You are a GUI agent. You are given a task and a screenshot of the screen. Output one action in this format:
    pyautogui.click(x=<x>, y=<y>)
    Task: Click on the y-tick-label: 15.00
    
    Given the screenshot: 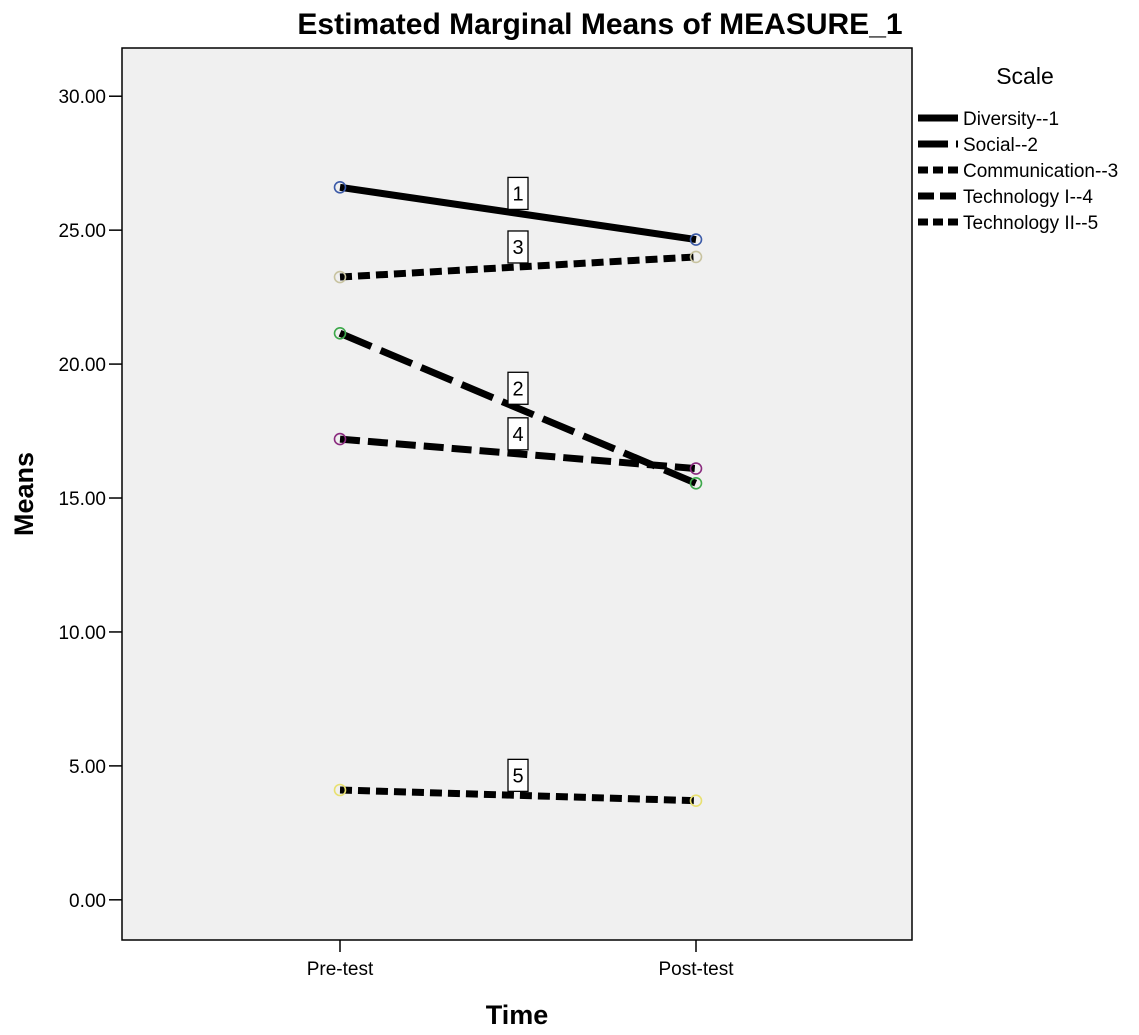 What is the action you would take?
    pyautogui.click(x=82, y=499)
    